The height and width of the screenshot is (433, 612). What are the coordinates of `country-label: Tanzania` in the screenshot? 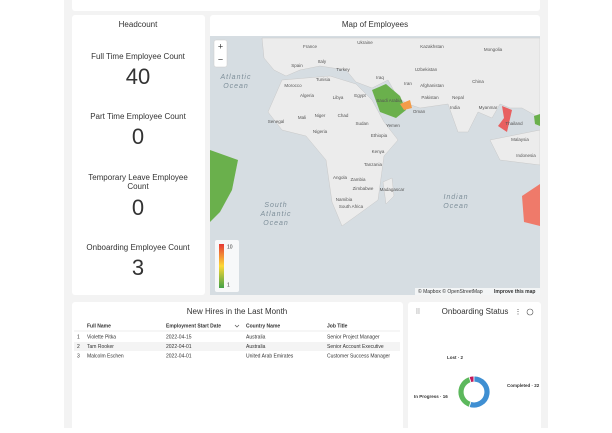 It's located at (373, 164).